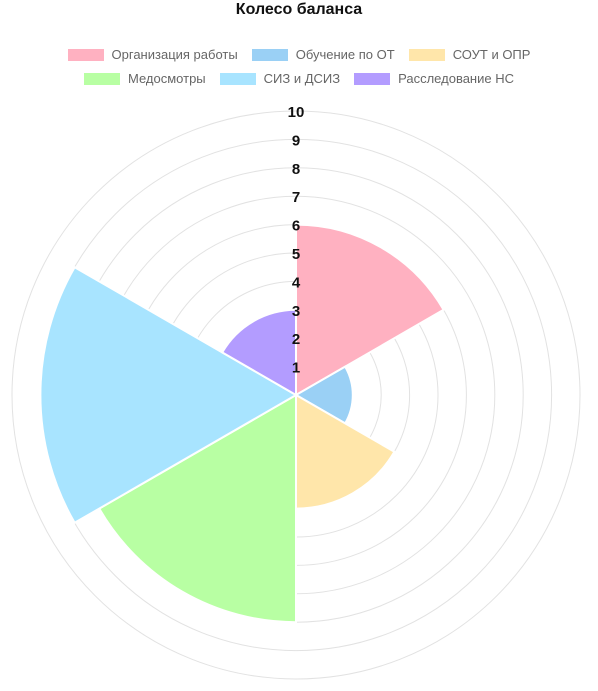  What do you see at coordinates (302, 78) in the screenshot?
I see `legend-label: СИЗ и ДСИЗ` at bounding box center [302, 78].